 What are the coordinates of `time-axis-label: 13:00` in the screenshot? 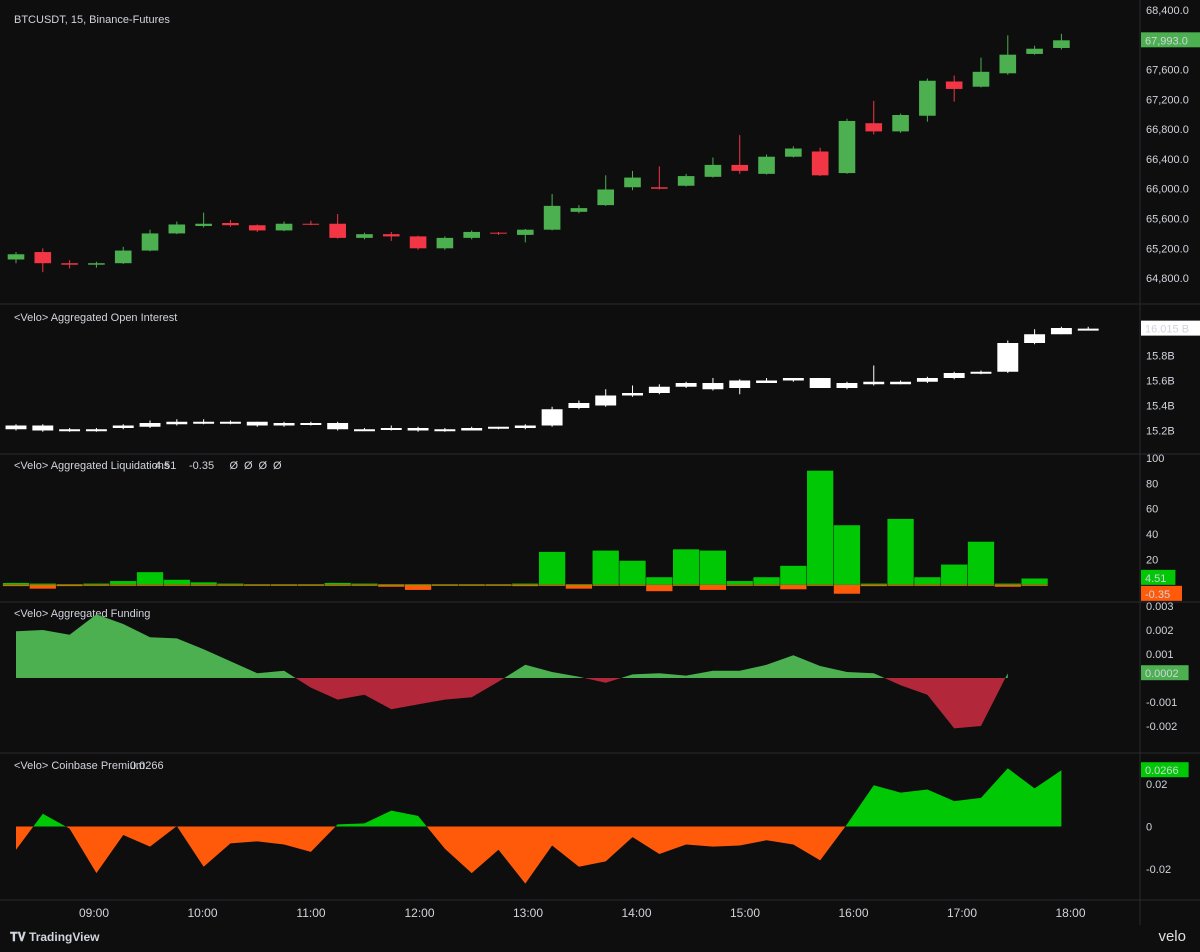 It's located at (528, 913).